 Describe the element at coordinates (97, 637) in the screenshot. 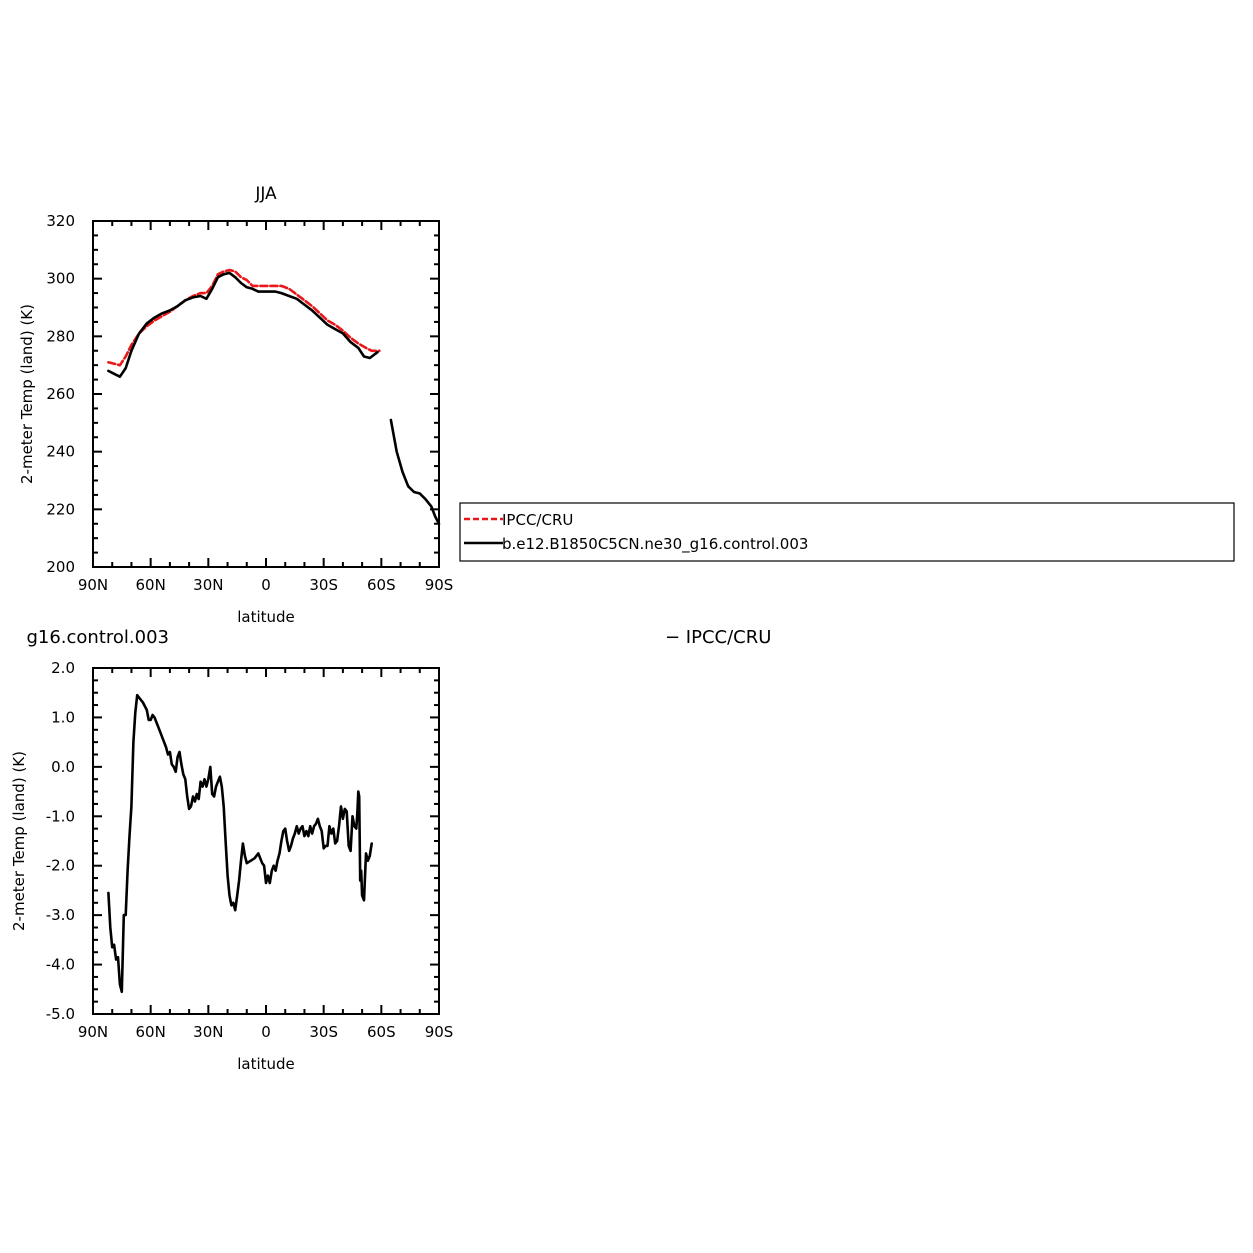

I see `panel-subtitle-left: g16.control.003` at that location.